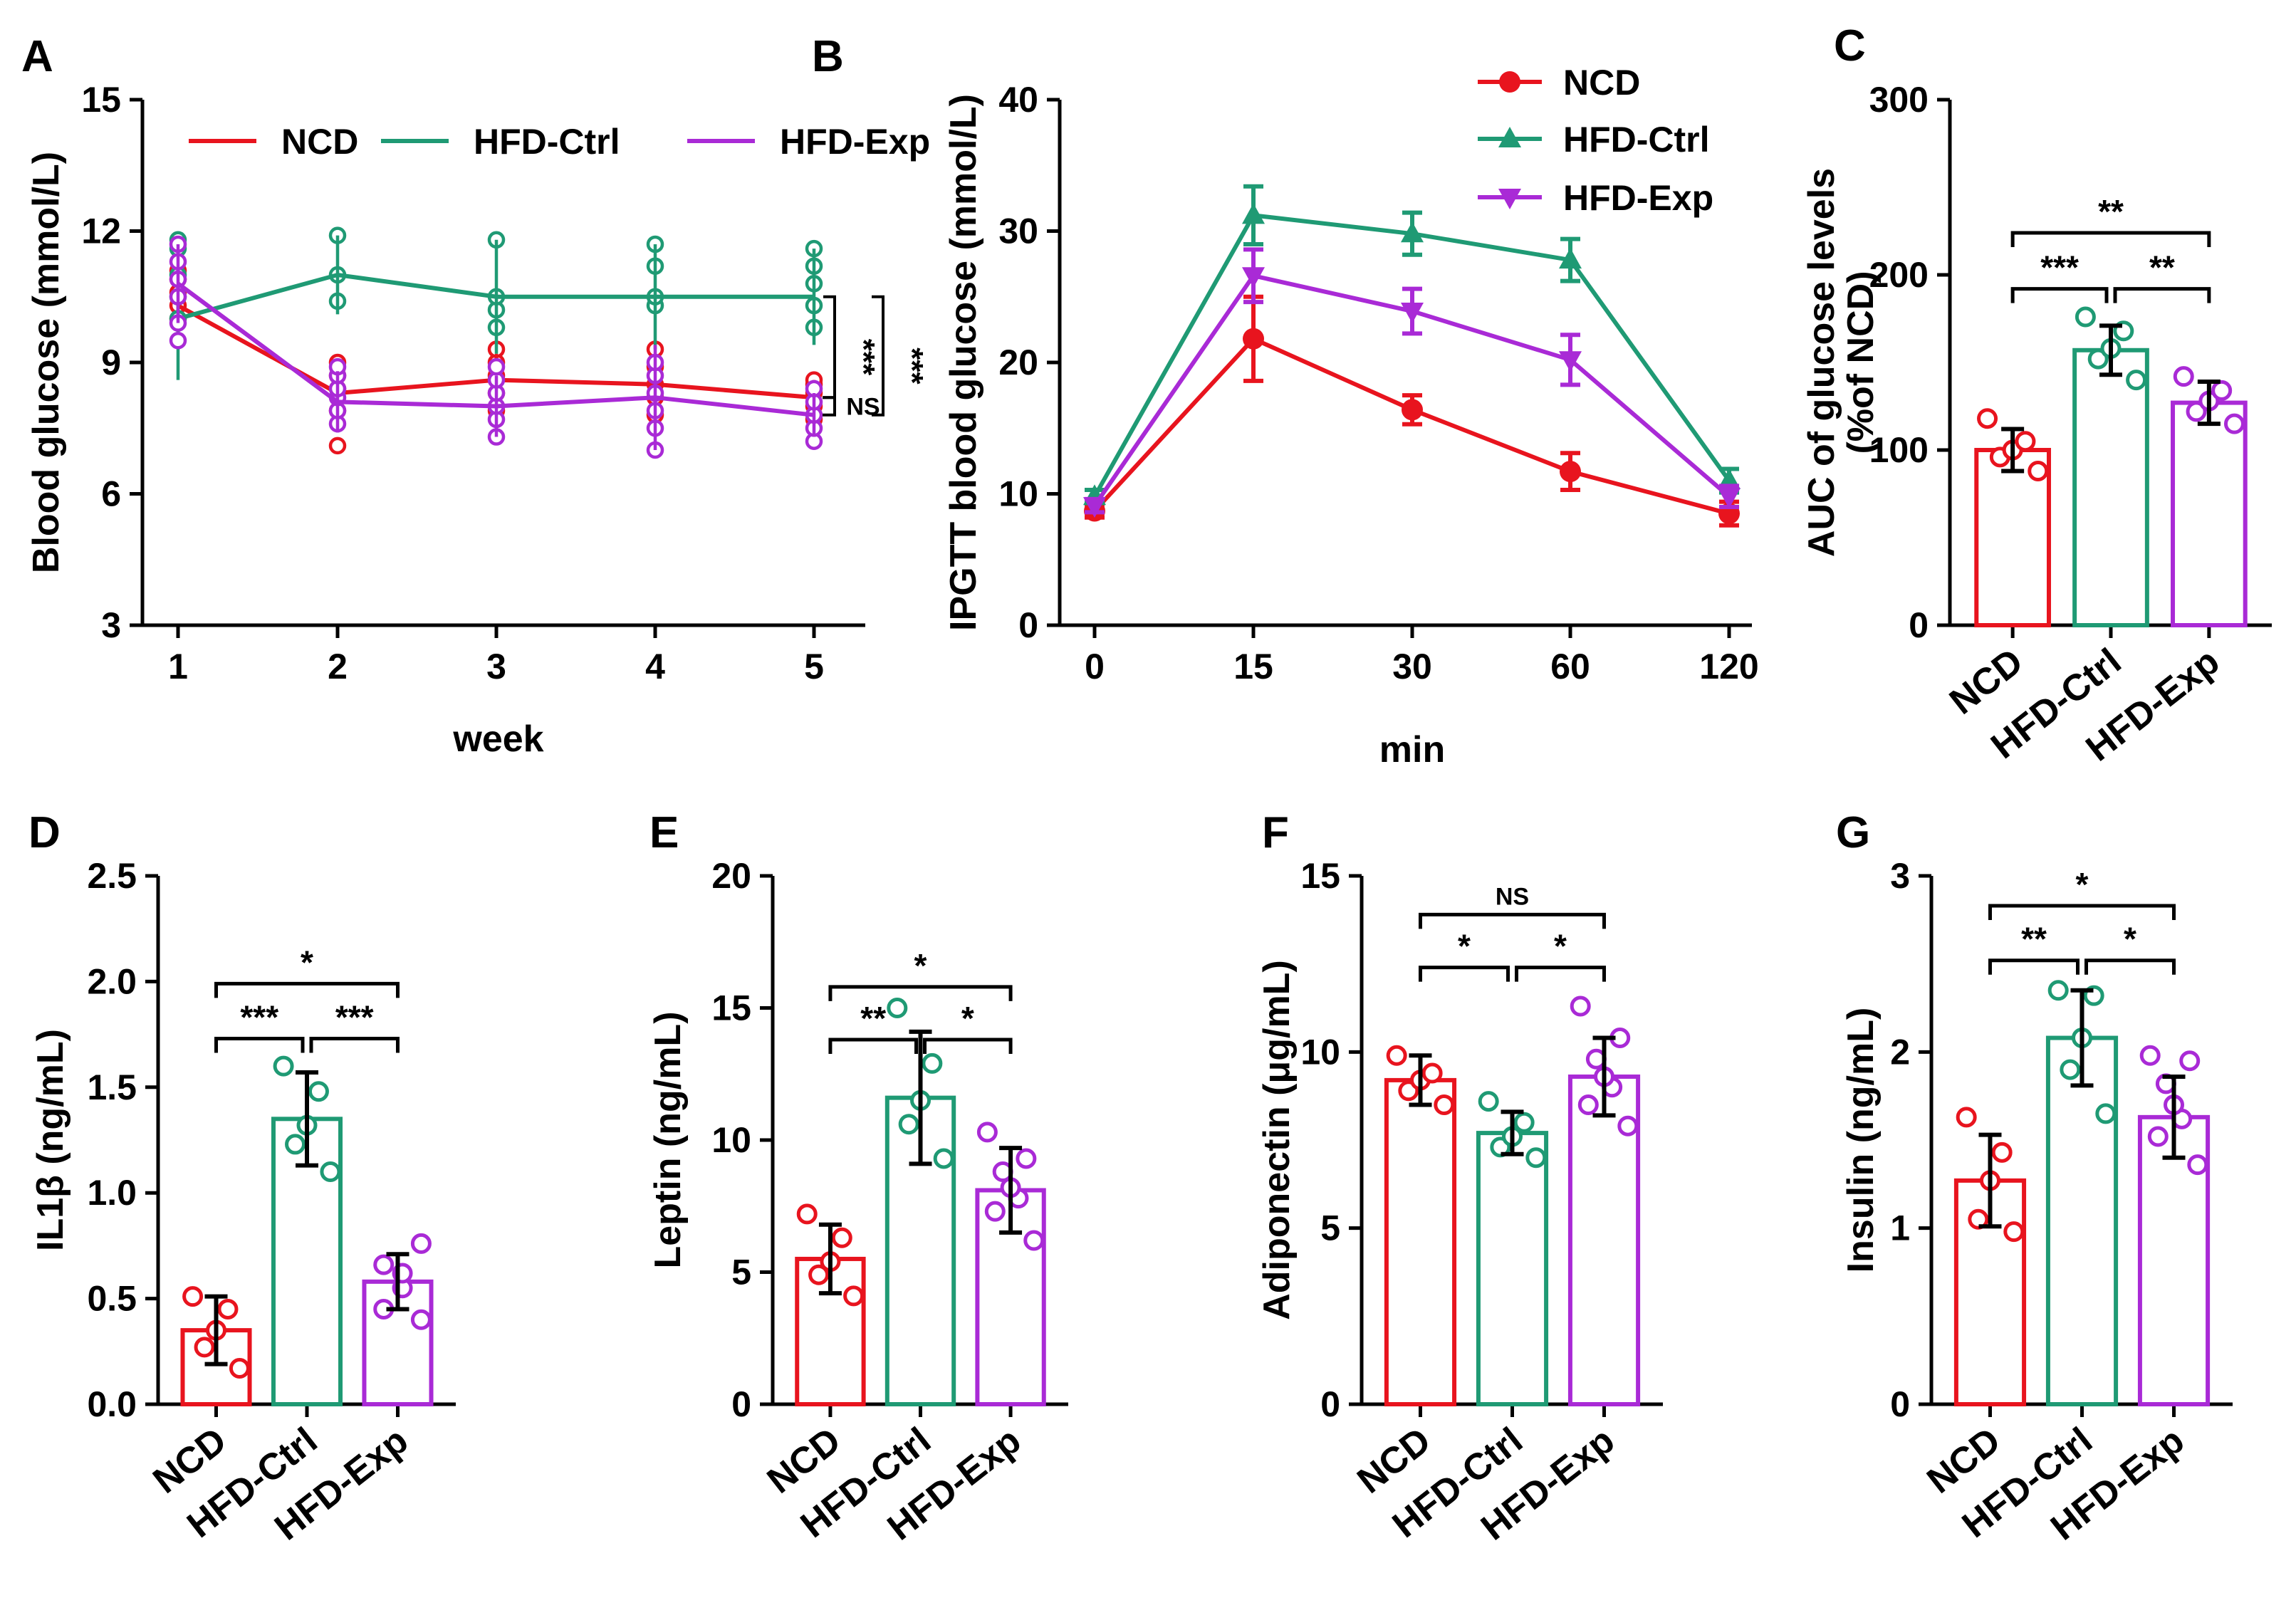 The height and width of the screenshot is (1620, 2296). What do you see at coordinates (2209, 514) in the screenshot?
I see `bar-HFD-Exp` at bounding box center [2209, 514].